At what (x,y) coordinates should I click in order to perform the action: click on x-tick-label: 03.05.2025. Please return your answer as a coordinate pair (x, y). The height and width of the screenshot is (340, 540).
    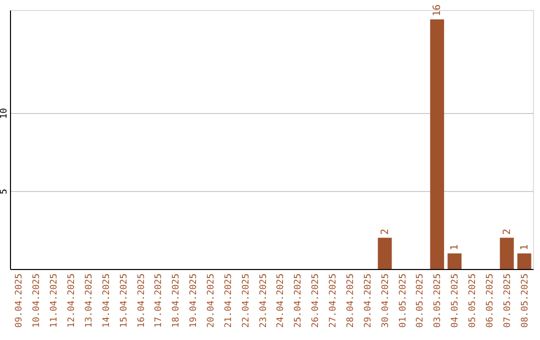
    Looking at the image, I should click on (438, 301).